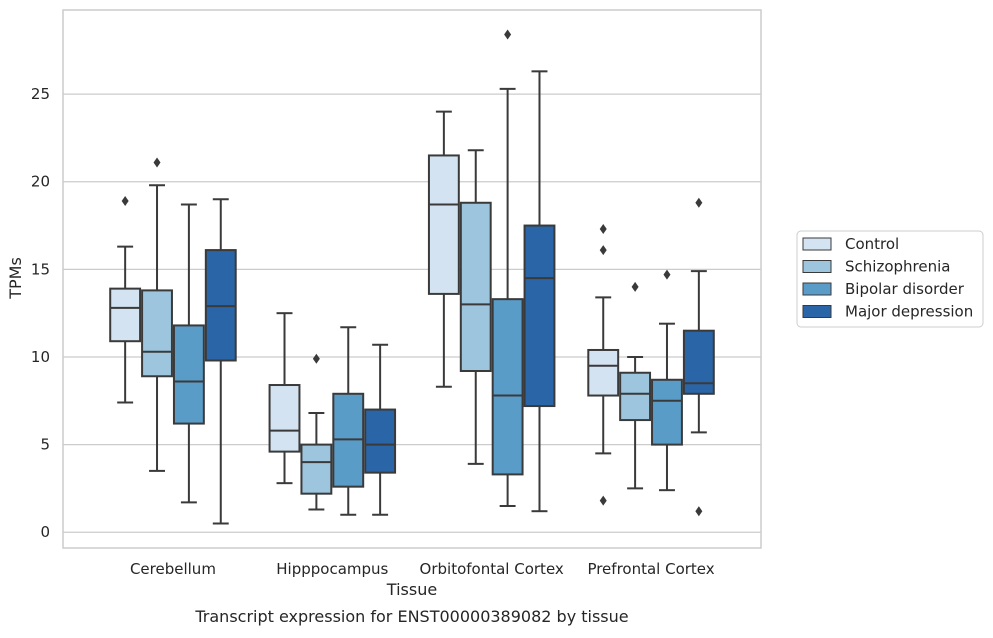 This screenshot has height=638, width=993. I want to click on x-axis-label: Tissue, so click(411, 589).